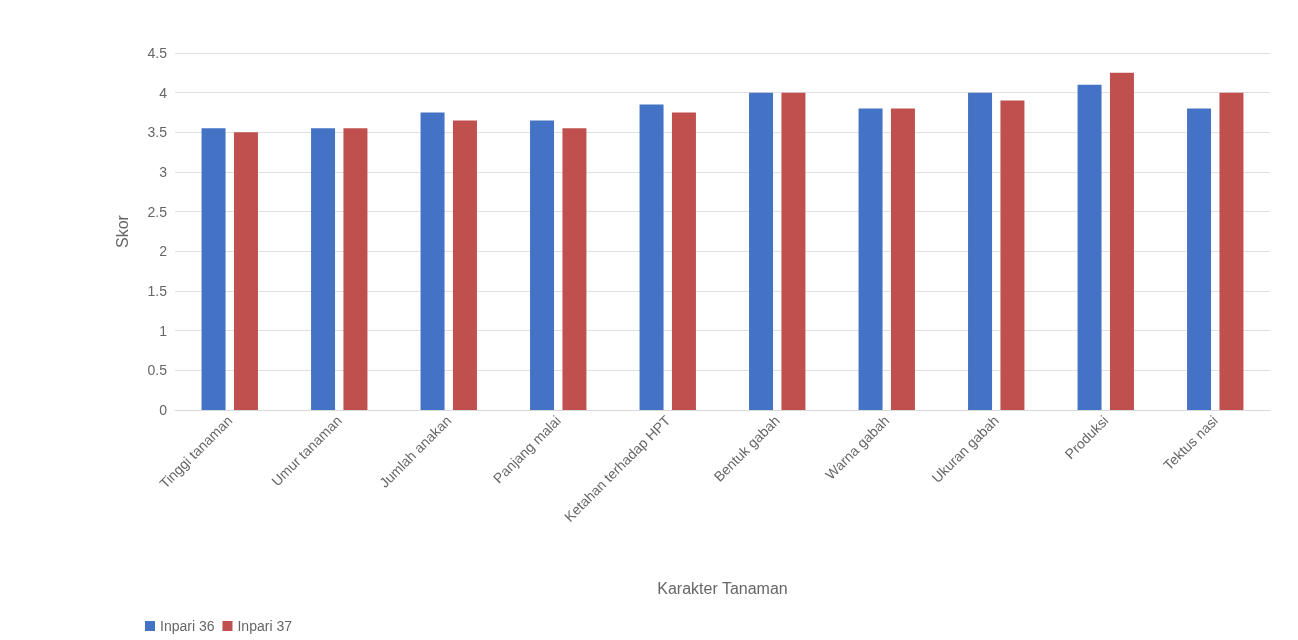 This screenshot has width=1298, height=640. What do you see at coordinates (157, 291) in the screenshot?
I see `y-tick-label: 1.5` at bounding box center [157, 291].